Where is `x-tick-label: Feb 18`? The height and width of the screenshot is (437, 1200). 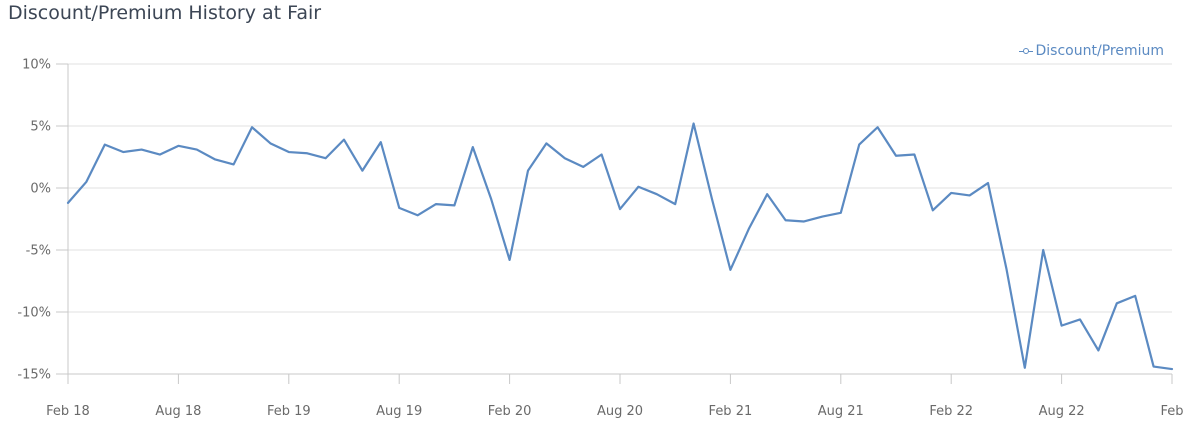 x-tick-label: Feb 18 is located at coordinates (68, 411).